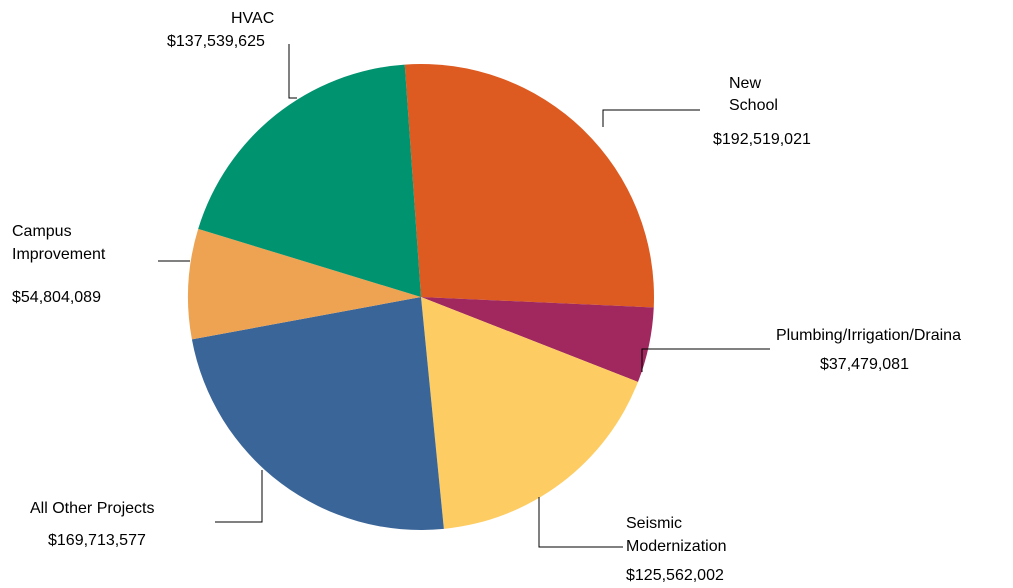 This screenshot has height=588, width=1013. What do you see at coordinates (59, 264) in the screenshot?
I see `slice-label-campus-improvement: Campus Improvement $54,804,089` at bounding box center [59, 264].